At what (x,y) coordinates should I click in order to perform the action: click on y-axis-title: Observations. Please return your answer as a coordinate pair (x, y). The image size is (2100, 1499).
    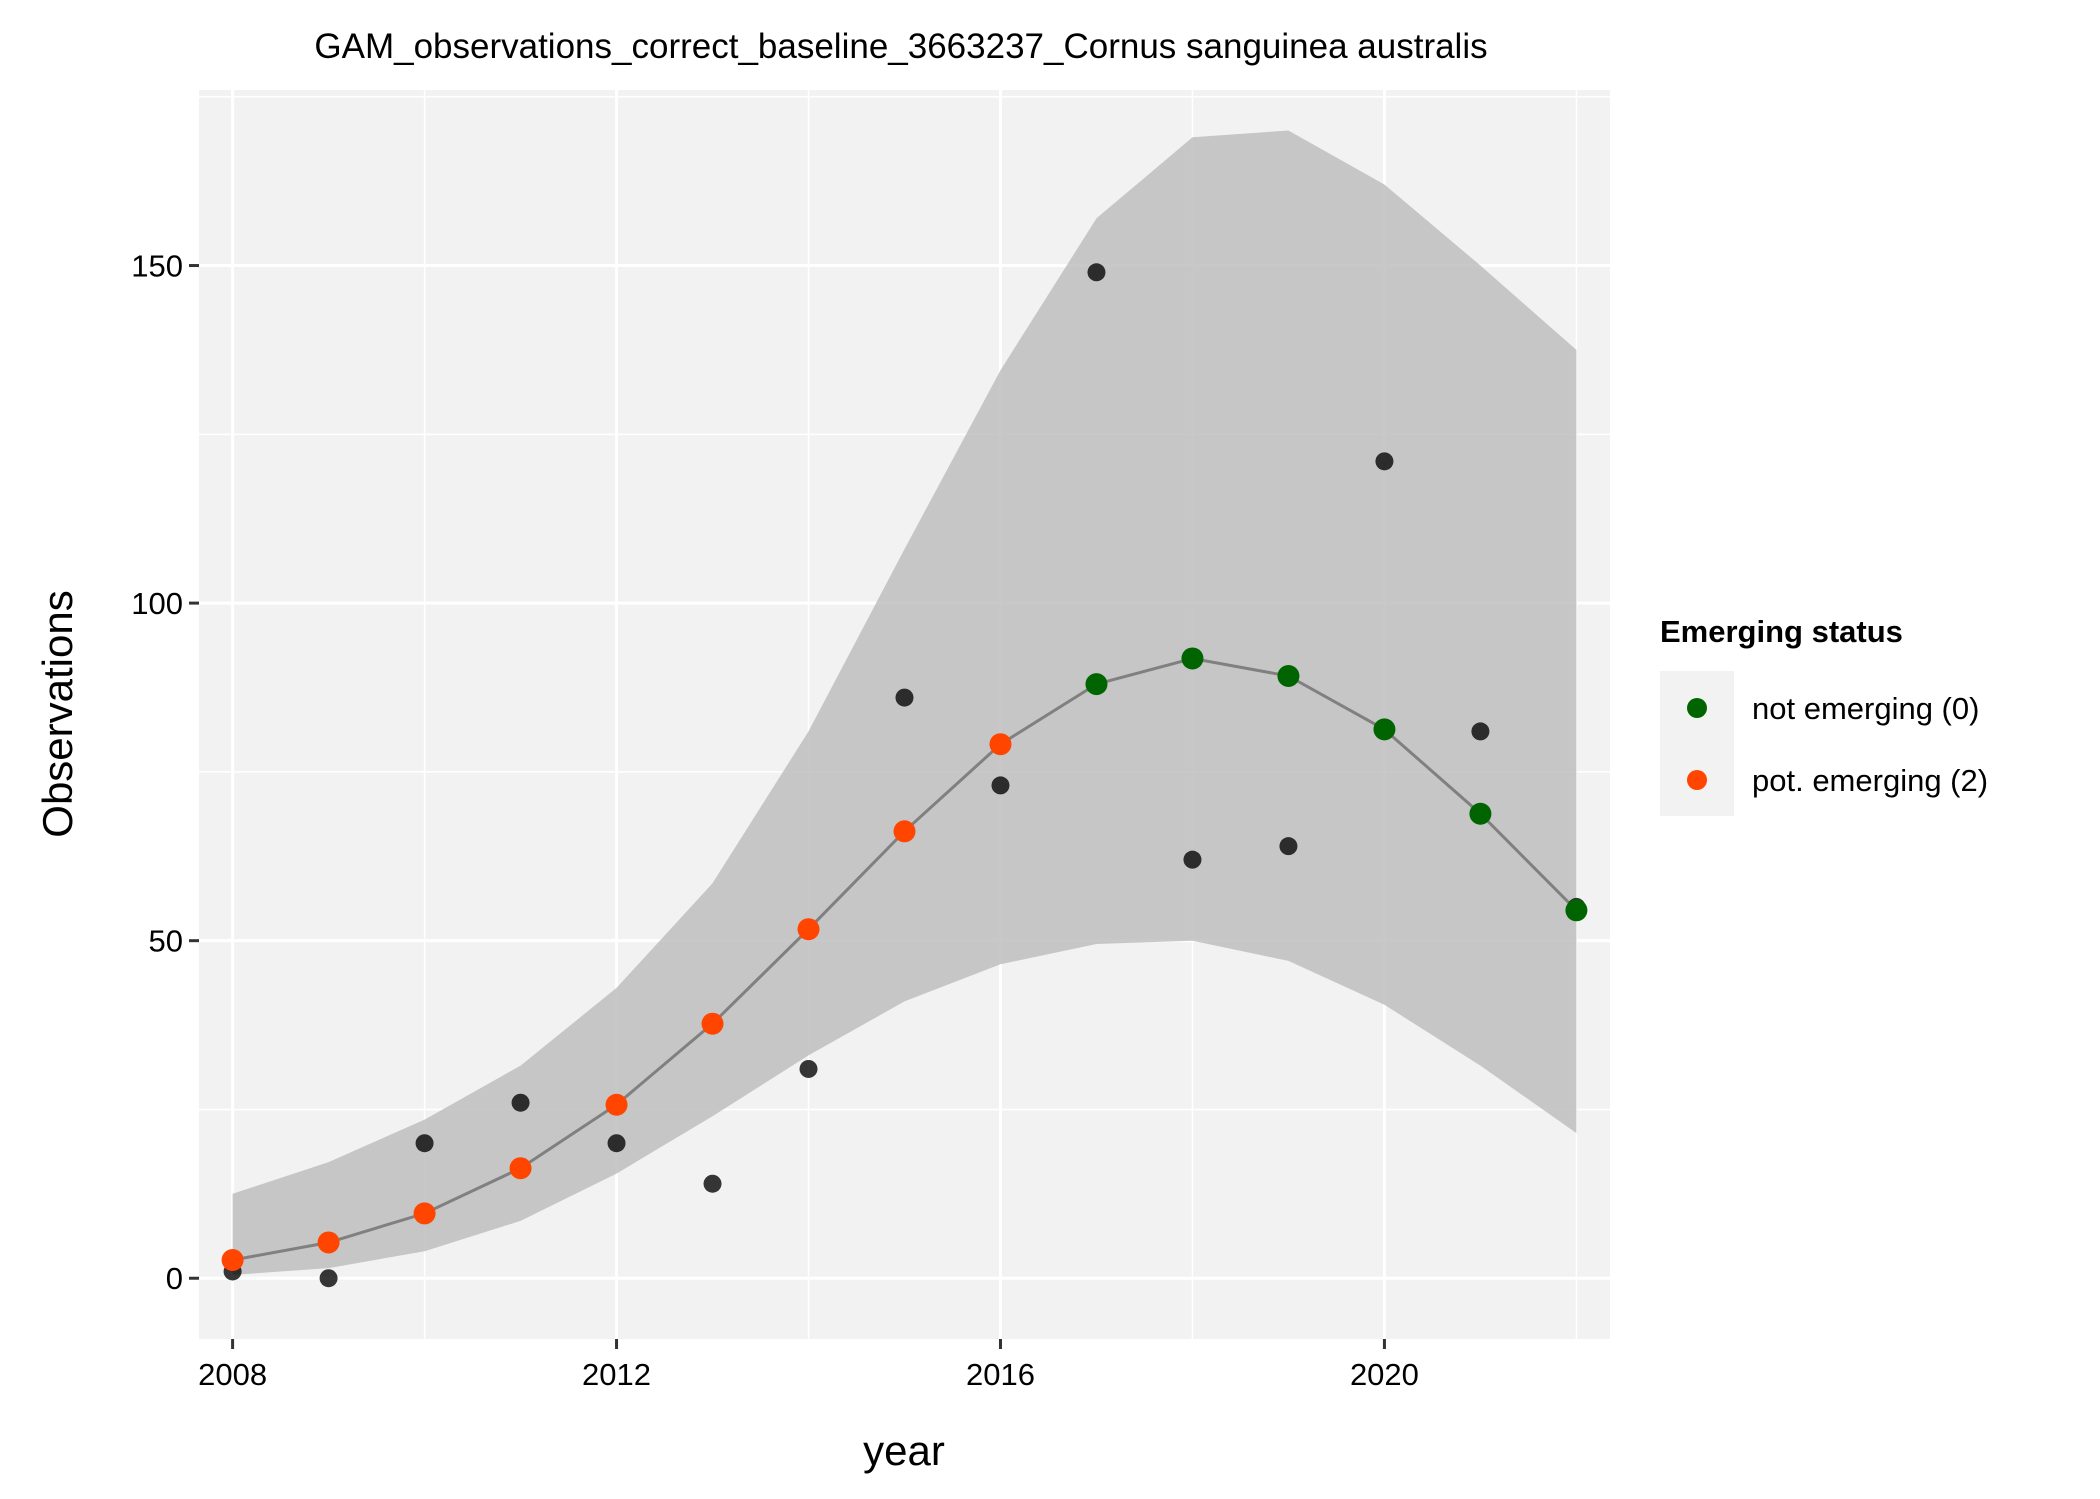
    Looking at the image, I should click on (57, 713).